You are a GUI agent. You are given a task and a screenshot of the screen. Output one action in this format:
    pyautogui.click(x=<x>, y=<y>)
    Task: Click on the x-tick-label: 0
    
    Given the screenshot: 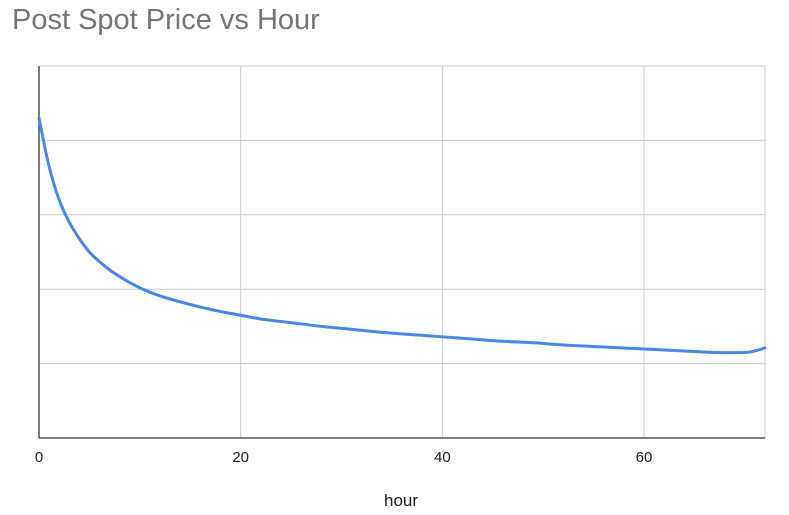 What is the action you would take?
    pyautogui.click(x=39, y=457)
    